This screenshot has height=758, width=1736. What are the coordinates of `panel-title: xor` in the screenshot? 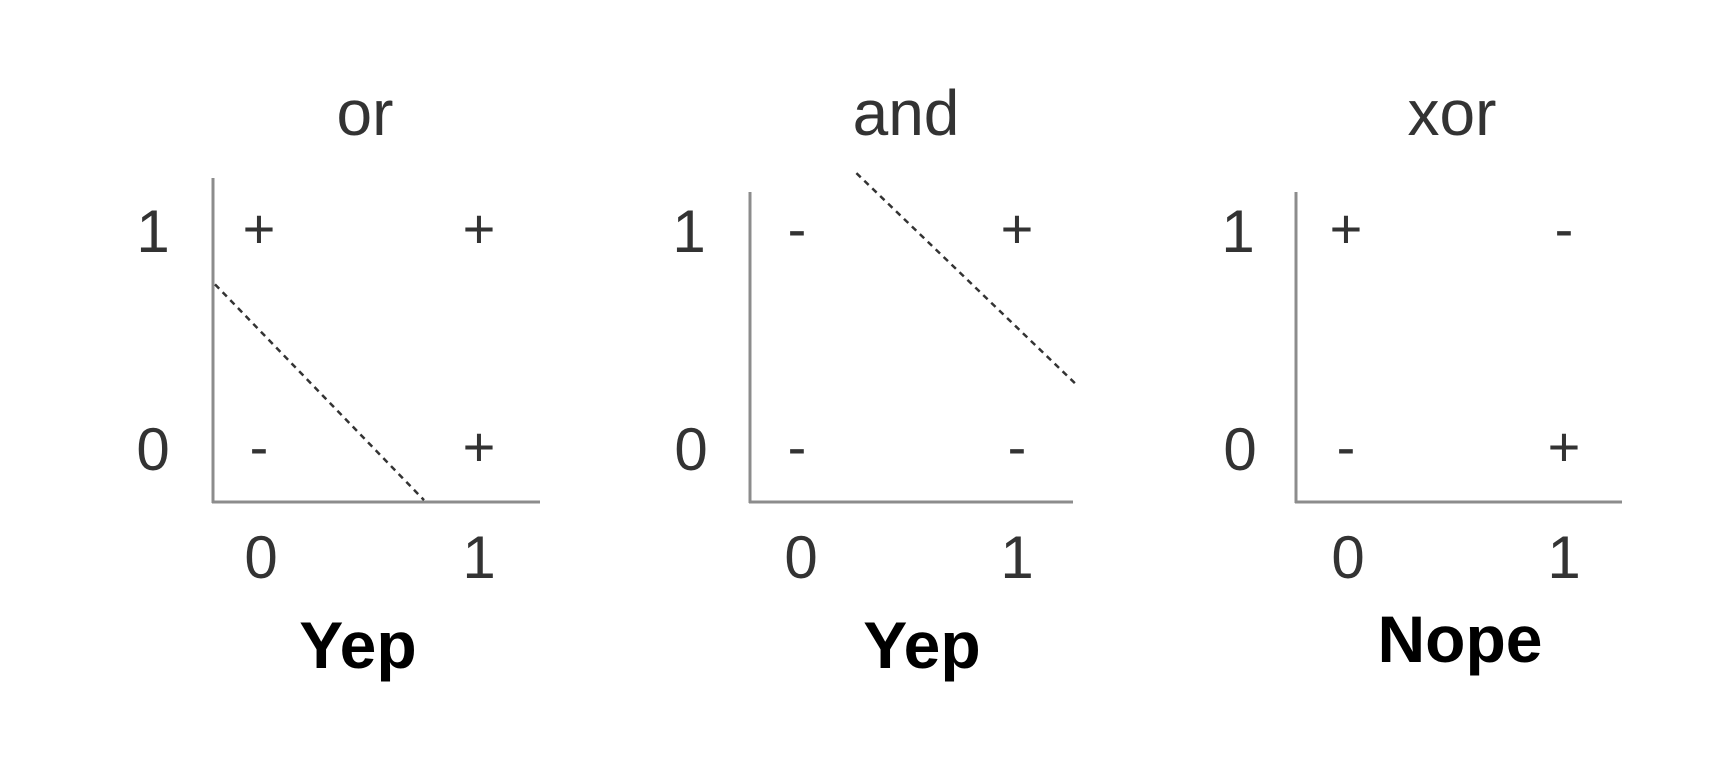 It's located at (1452, 113).